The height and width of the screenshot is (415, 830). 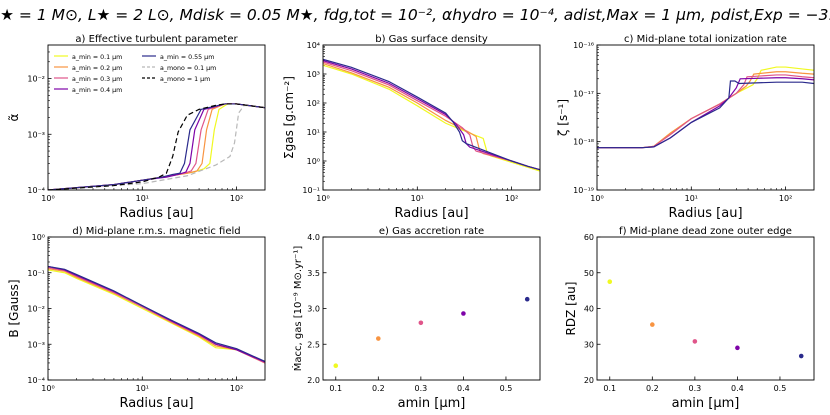 I want to click on y-axis-label: B [Gauss], so click(x=14, y=308).